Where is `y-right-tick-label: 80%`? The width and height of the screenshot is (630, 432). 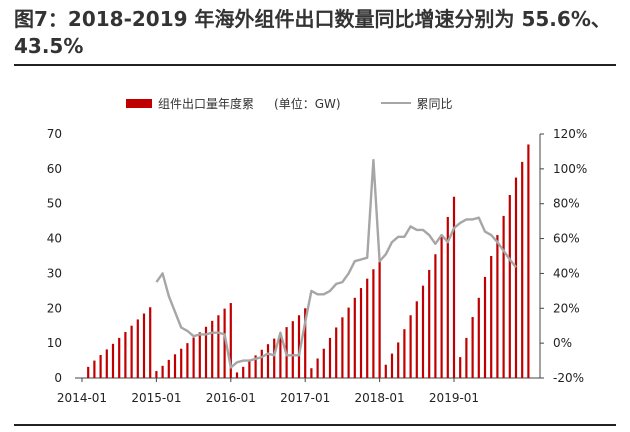 y-right-tick-label: 80% is located at coordinates (566, 204).